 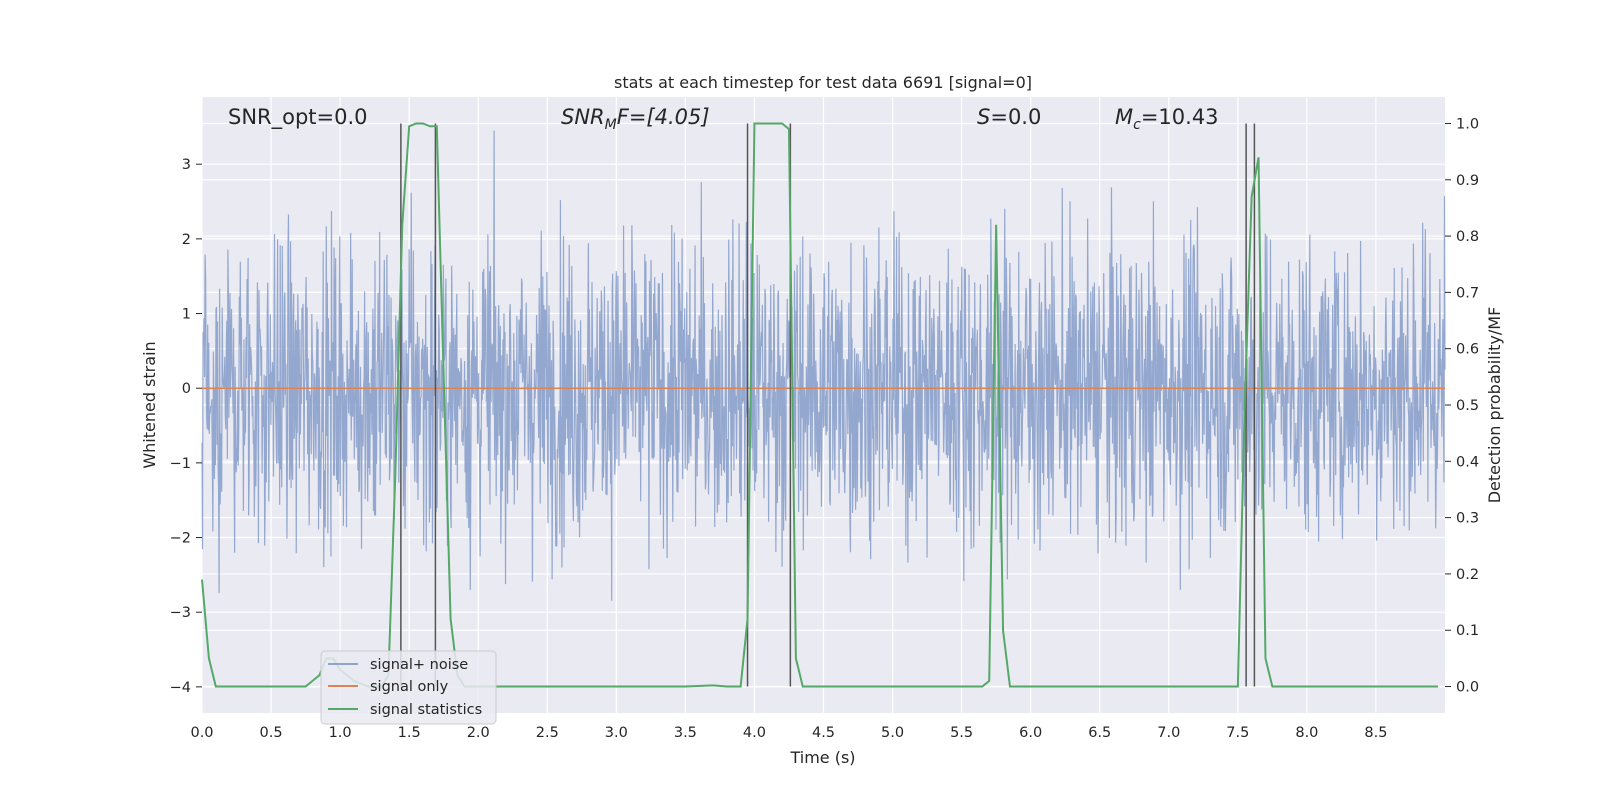 I want to click on y-right-tick-label: 0.0, so click(x=1467, y=688).